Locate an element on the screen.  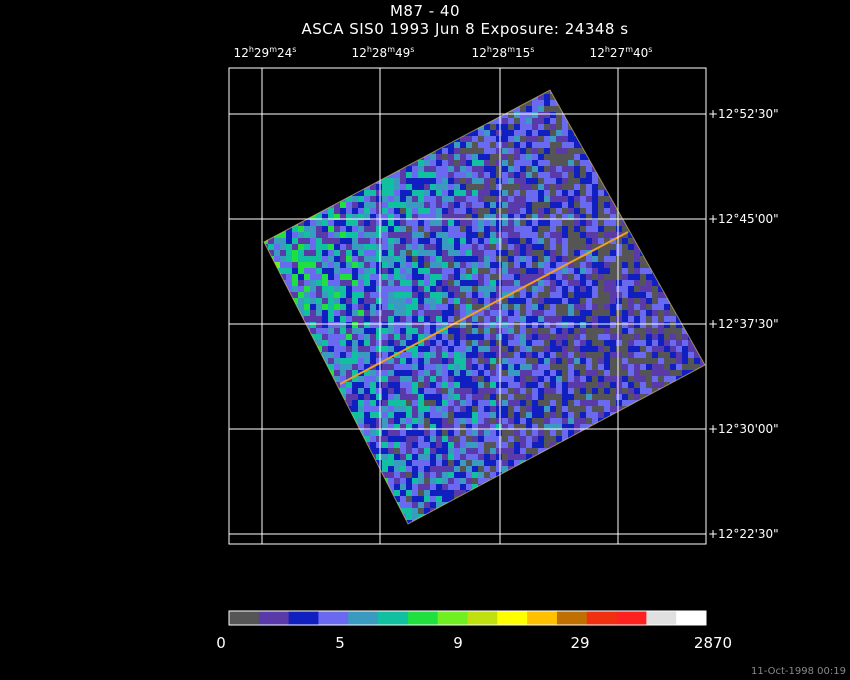
colorbar is located at coordinates (468, 618).